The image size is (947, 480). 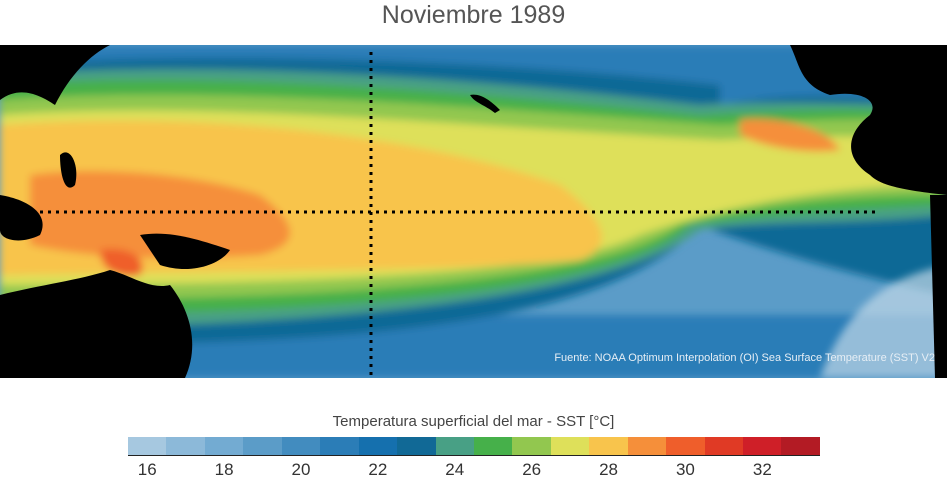 What do you see at coordinates (455, 469) in the screenshot?
I see `colorbar-tick-label: 24` at bounding box center [455, 469].